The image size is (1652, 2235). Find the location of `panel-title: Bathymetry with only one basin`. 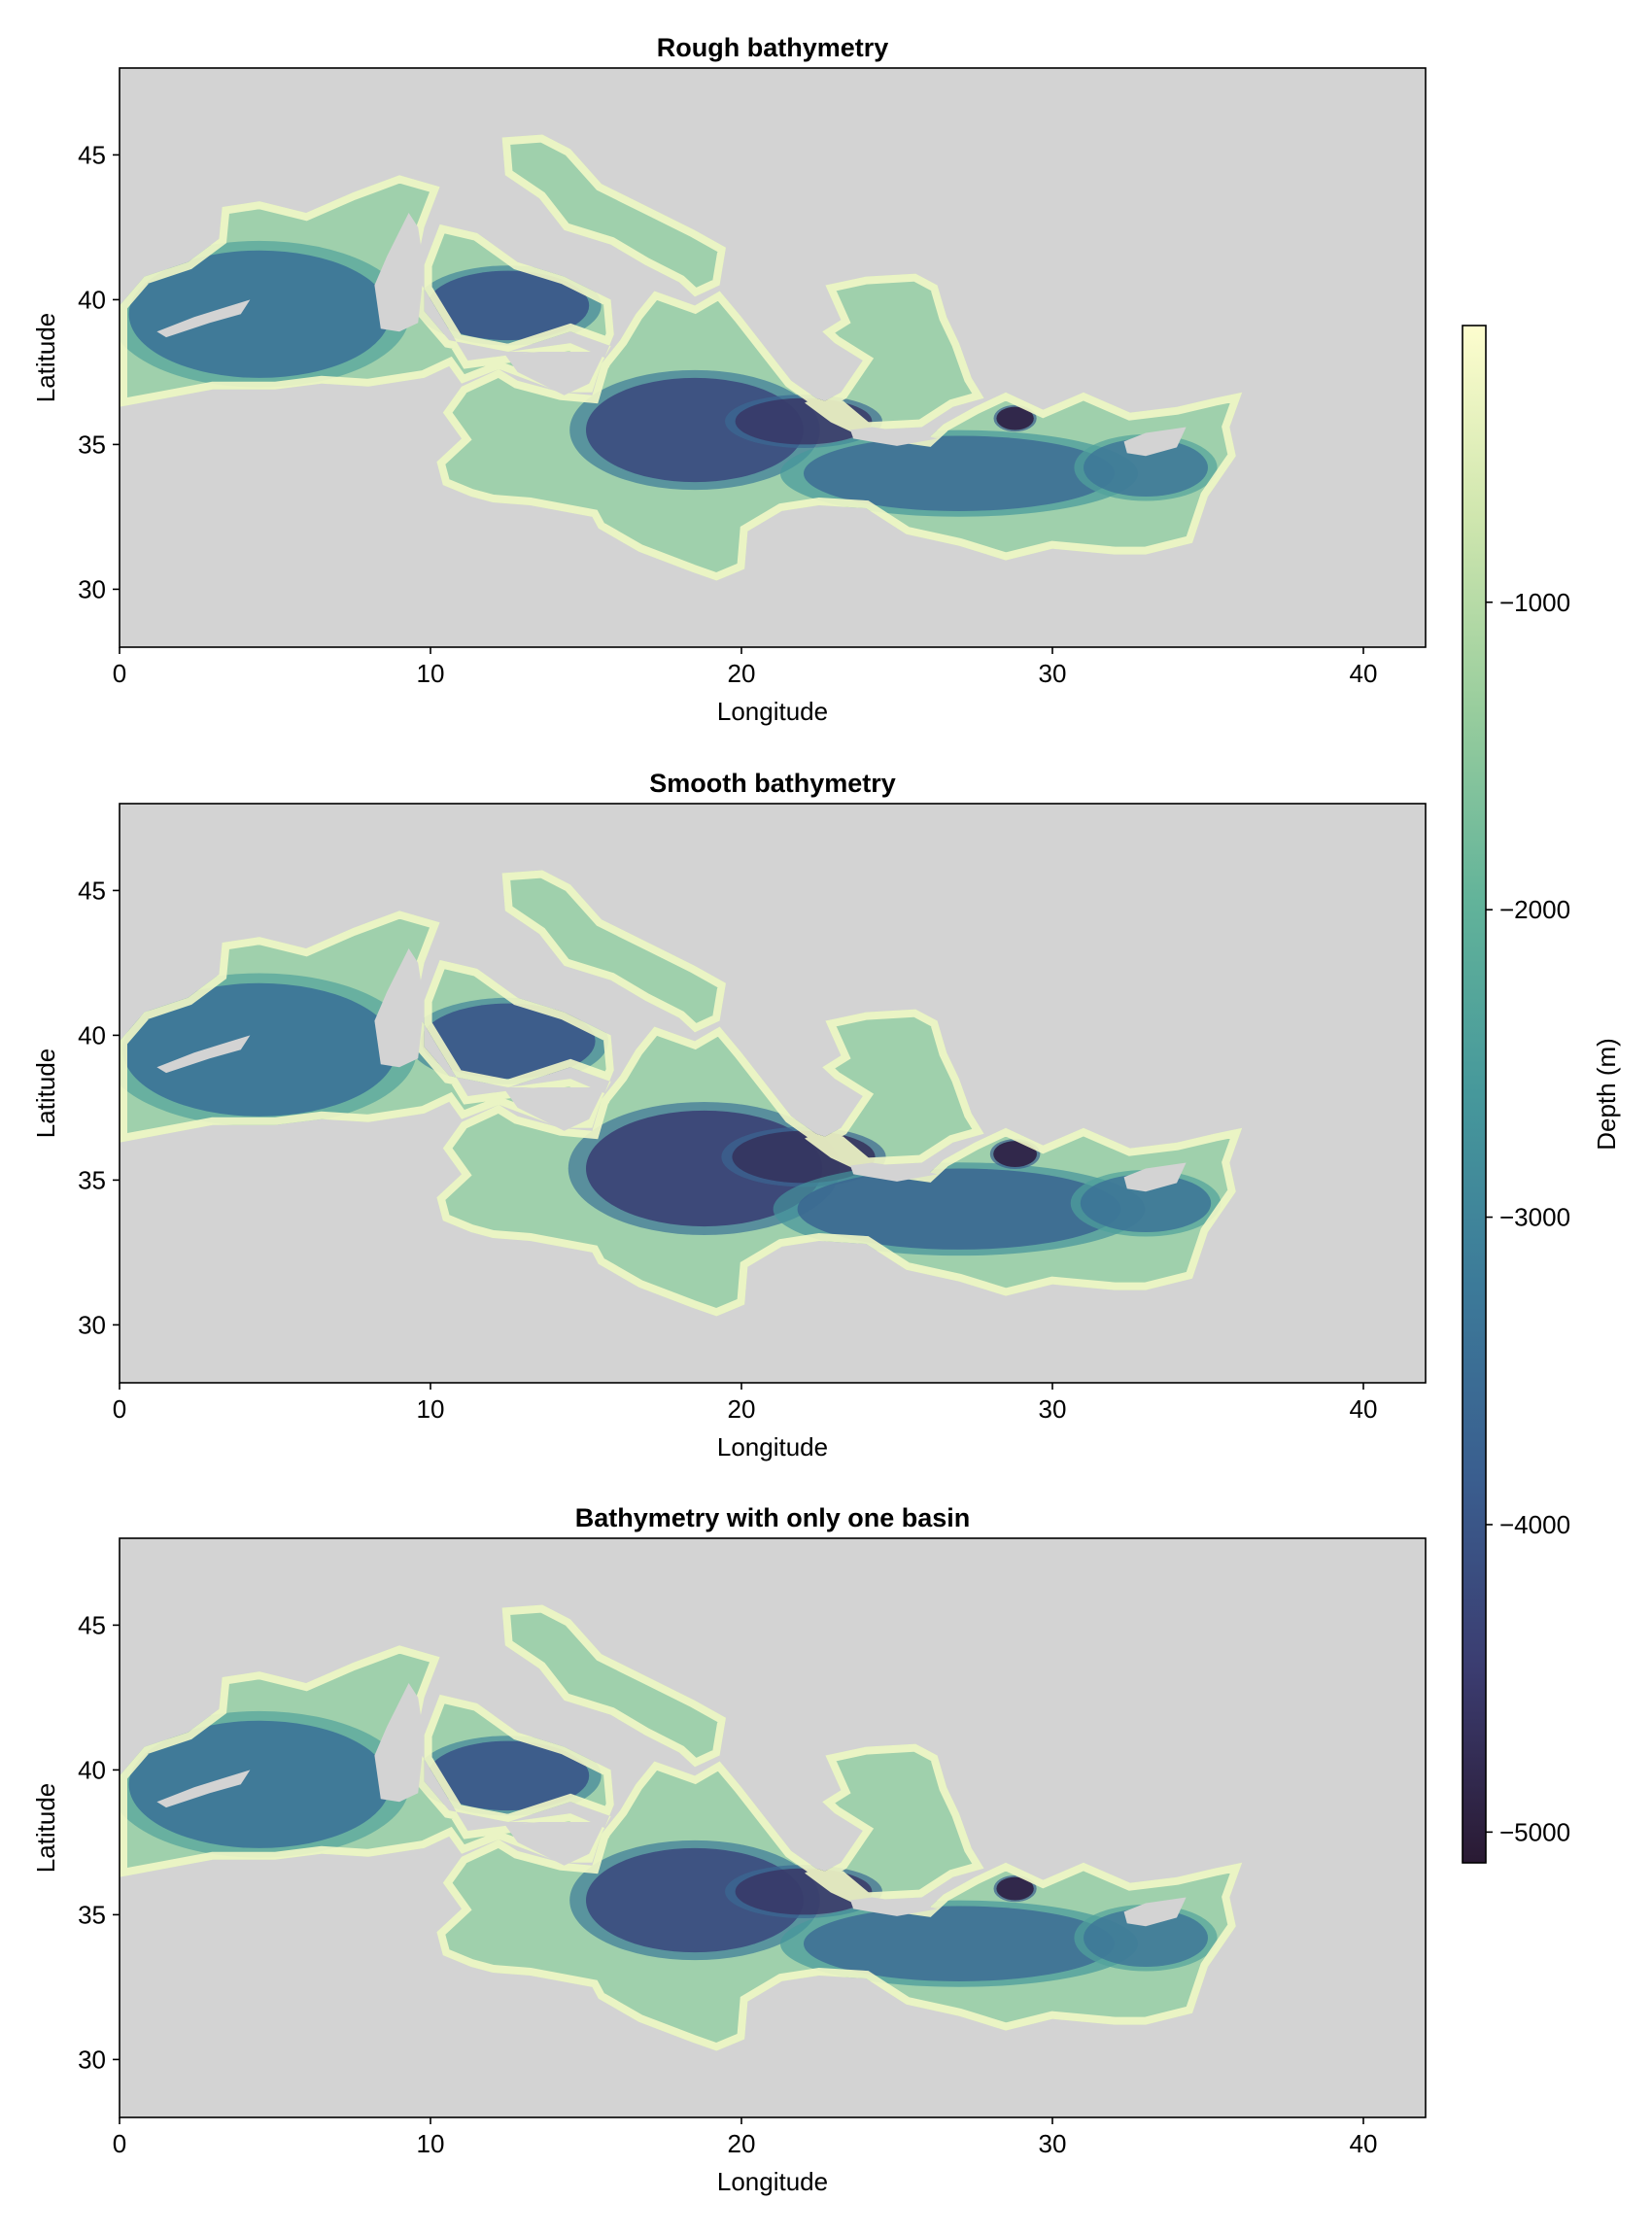

panel-title: Bathymetry with only one basin is located at coordinates (773, 1517).